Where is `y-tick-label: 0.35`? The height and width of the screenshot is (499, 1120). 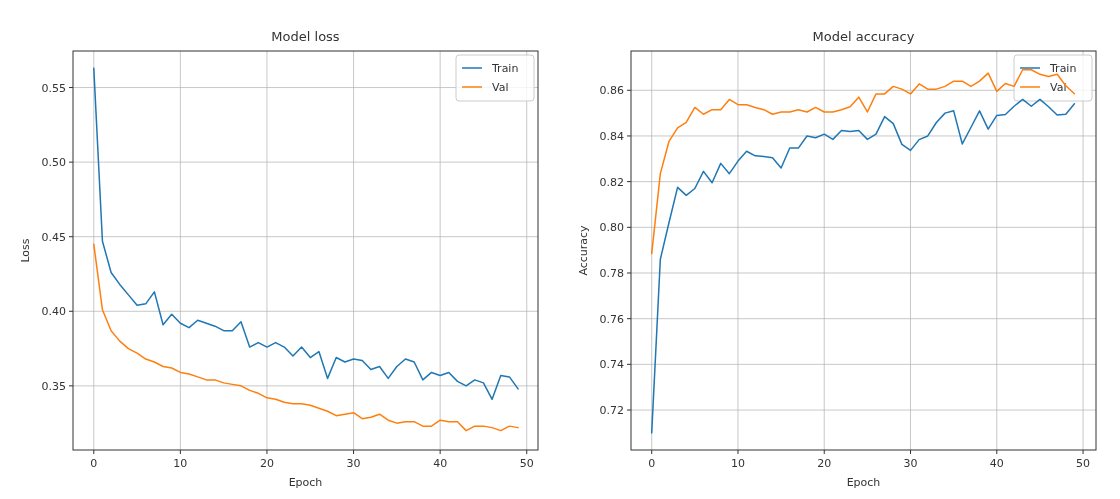 y-tick-label: 0.35 is located at coordinates (53, 386).